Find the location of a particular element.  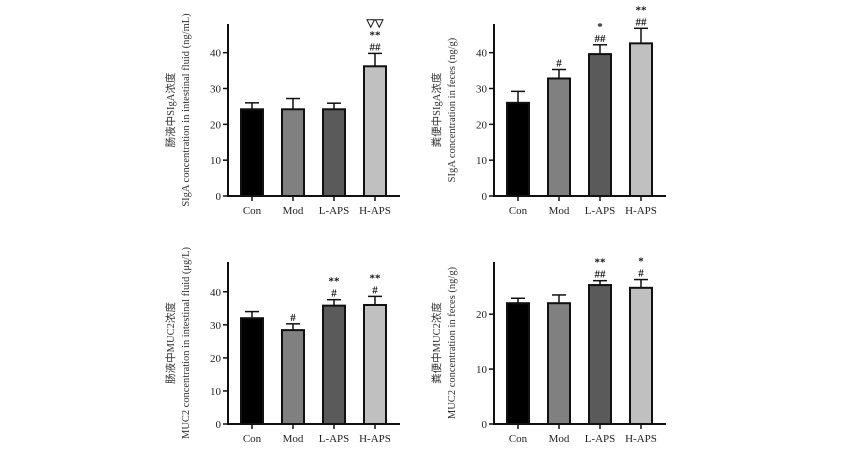

bar-group-h-aps: H-APS ##** is located at coordinates (641, 110).